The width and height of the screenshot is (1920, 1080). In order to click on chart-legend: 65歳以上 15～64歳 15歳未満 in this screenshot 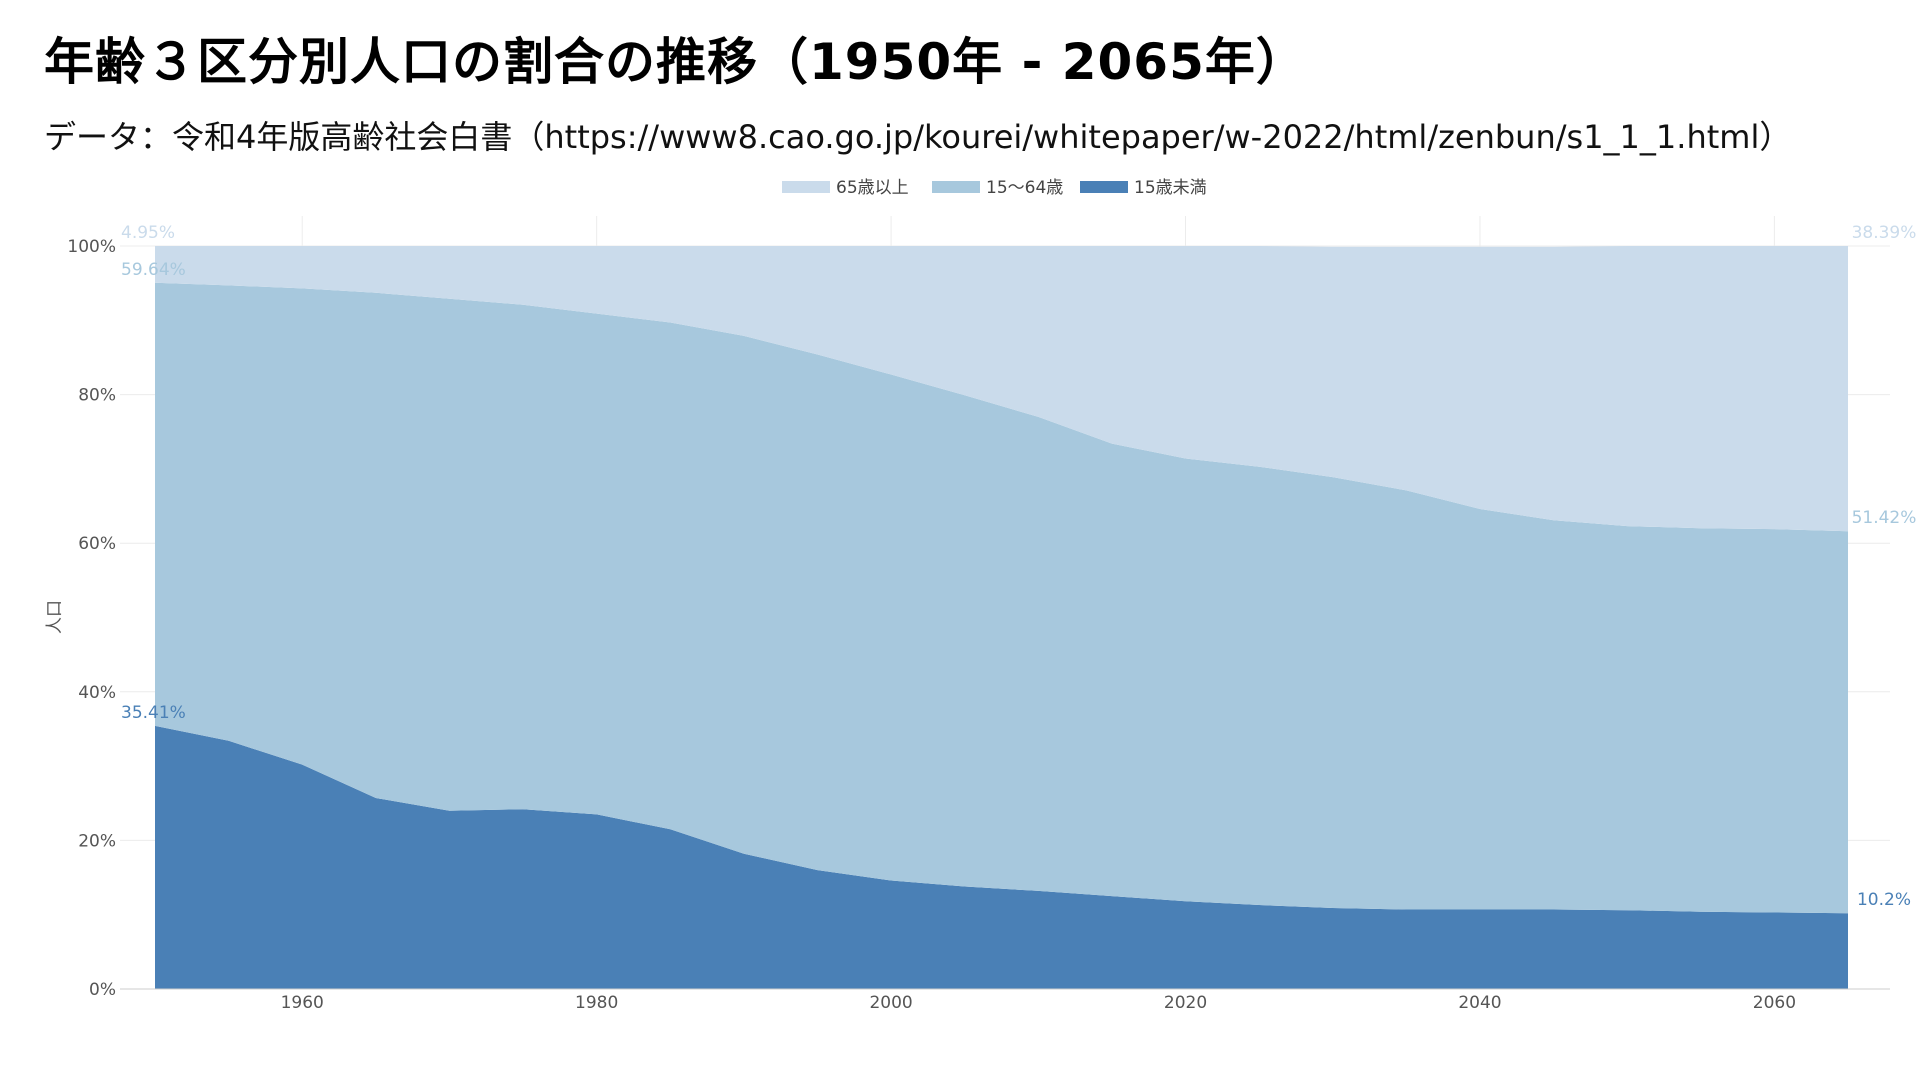, I will do `click(994, 188)`.